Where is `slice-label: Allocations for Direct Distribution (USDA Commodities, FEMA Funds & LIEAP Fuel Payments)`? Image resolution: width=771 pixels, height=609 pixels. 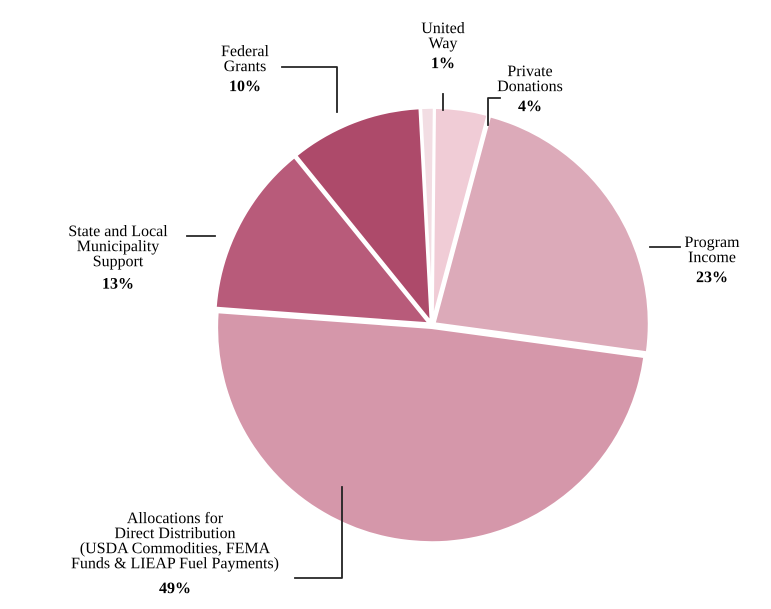 slice-label: Allocations for Direct Distribution (USDA Commodities, FEMA Funds & LIEAP Fuel Payments) is located at coordinates (174, 542).